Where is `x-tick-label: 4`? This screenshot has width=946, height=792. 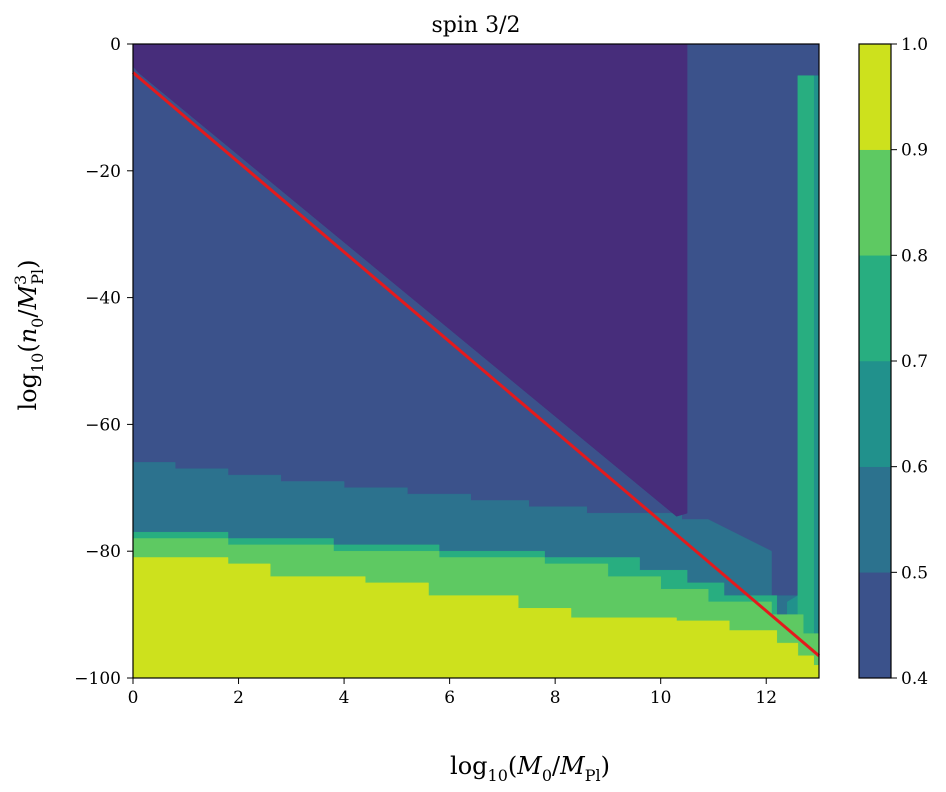 x-tick-label: 4 is located at coordinates (344, 698).